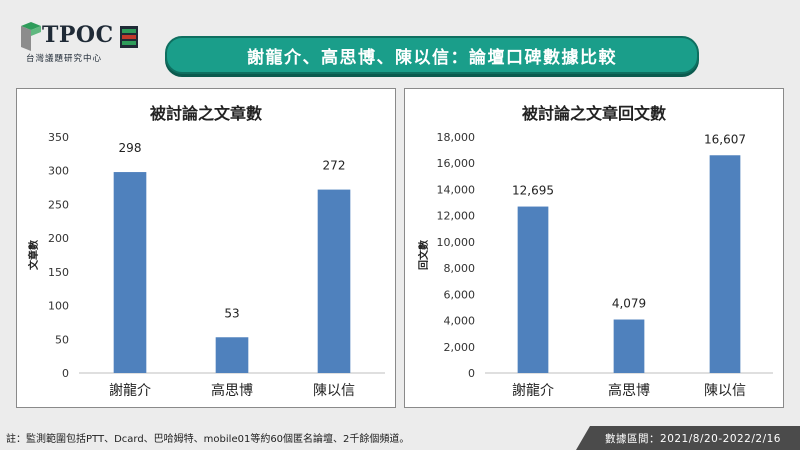  What do you see at coordinates (460, 321) in the screenshot?
I see `y-tick-label: 4,000` at bounding box center [460, 321].